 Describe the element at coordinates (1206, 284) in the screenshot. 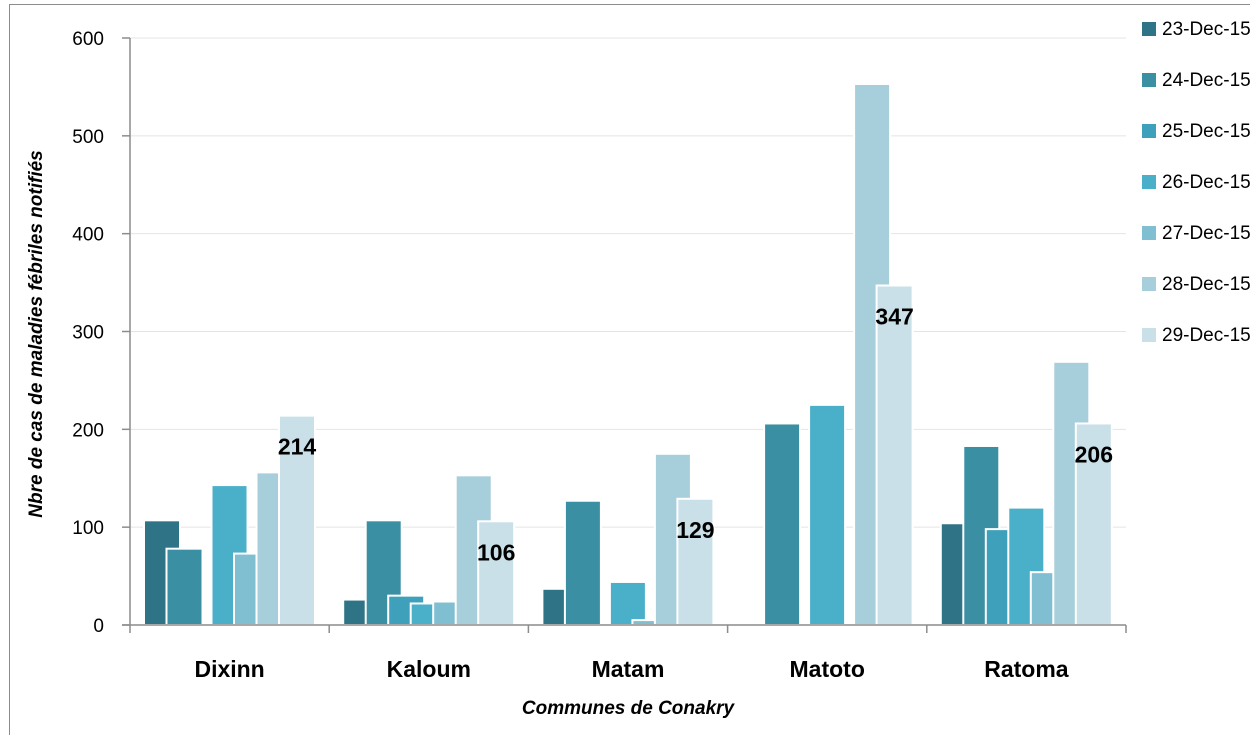

I see `legend-label: 28-Dec-15` at that location.